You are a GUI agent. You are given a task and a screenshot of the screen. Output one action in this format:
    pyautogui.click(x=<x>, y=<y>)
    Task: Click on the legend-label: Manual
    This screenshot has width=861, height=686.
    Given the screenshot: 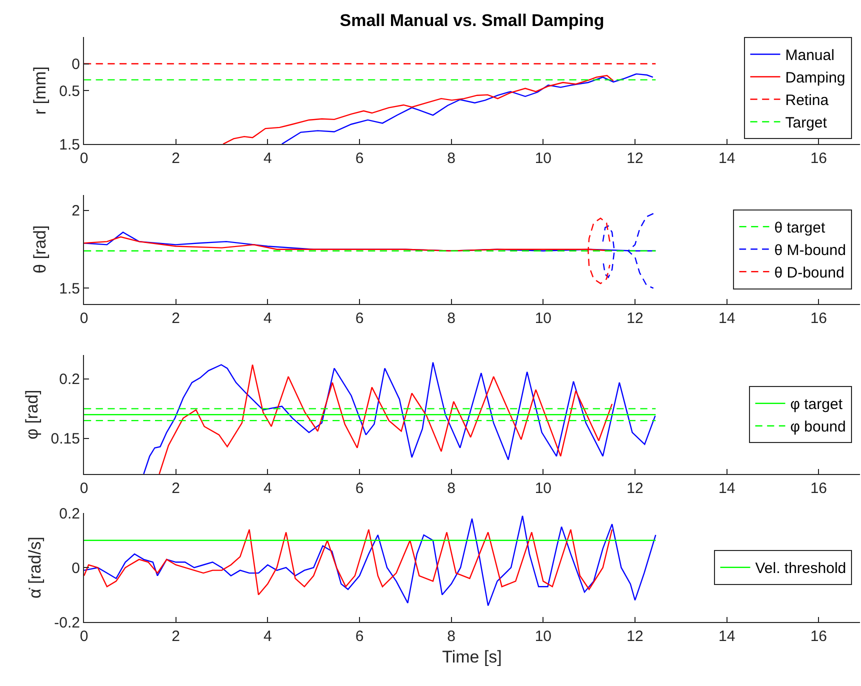 What is the action you would take?
    pyautogui.click(x=809, y=55)
    